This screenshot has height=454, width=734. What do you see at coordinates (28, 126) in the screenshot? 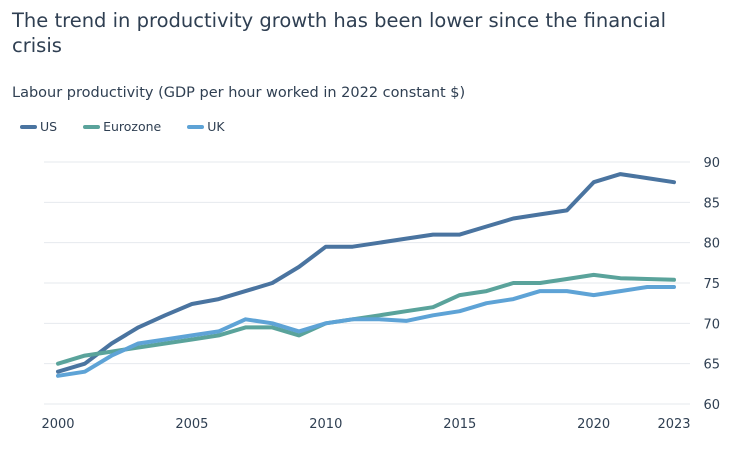
I see `legend-swatch-us` at bounding box center [28, 126].